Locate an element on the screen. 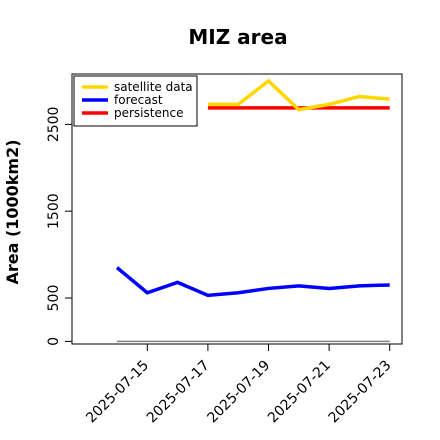 This screenshot has width=440, height=440. y-tick-label-group: 2500 is located at coordinates (54, 125).